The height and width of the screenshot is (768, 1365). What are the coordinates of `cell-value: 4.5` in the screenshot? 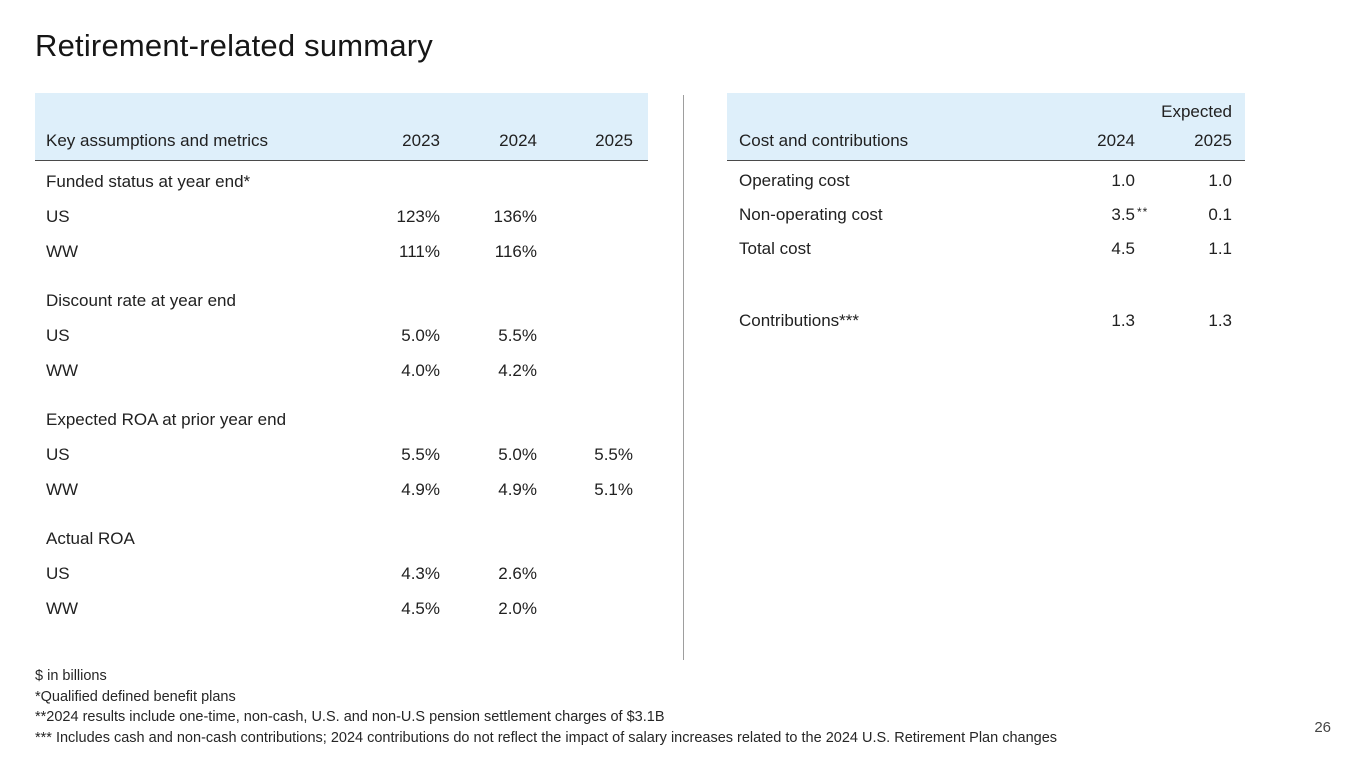 It's located at (1123, 248).